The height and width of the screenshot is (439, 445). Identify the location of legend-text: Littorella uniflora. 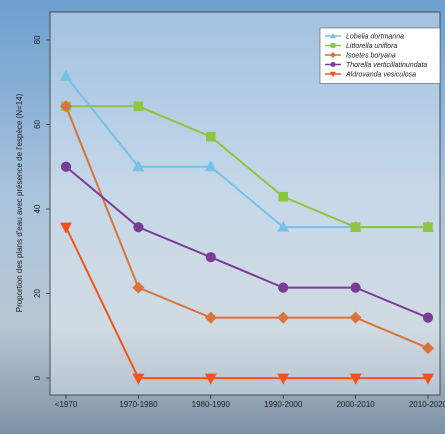
(371, 46).